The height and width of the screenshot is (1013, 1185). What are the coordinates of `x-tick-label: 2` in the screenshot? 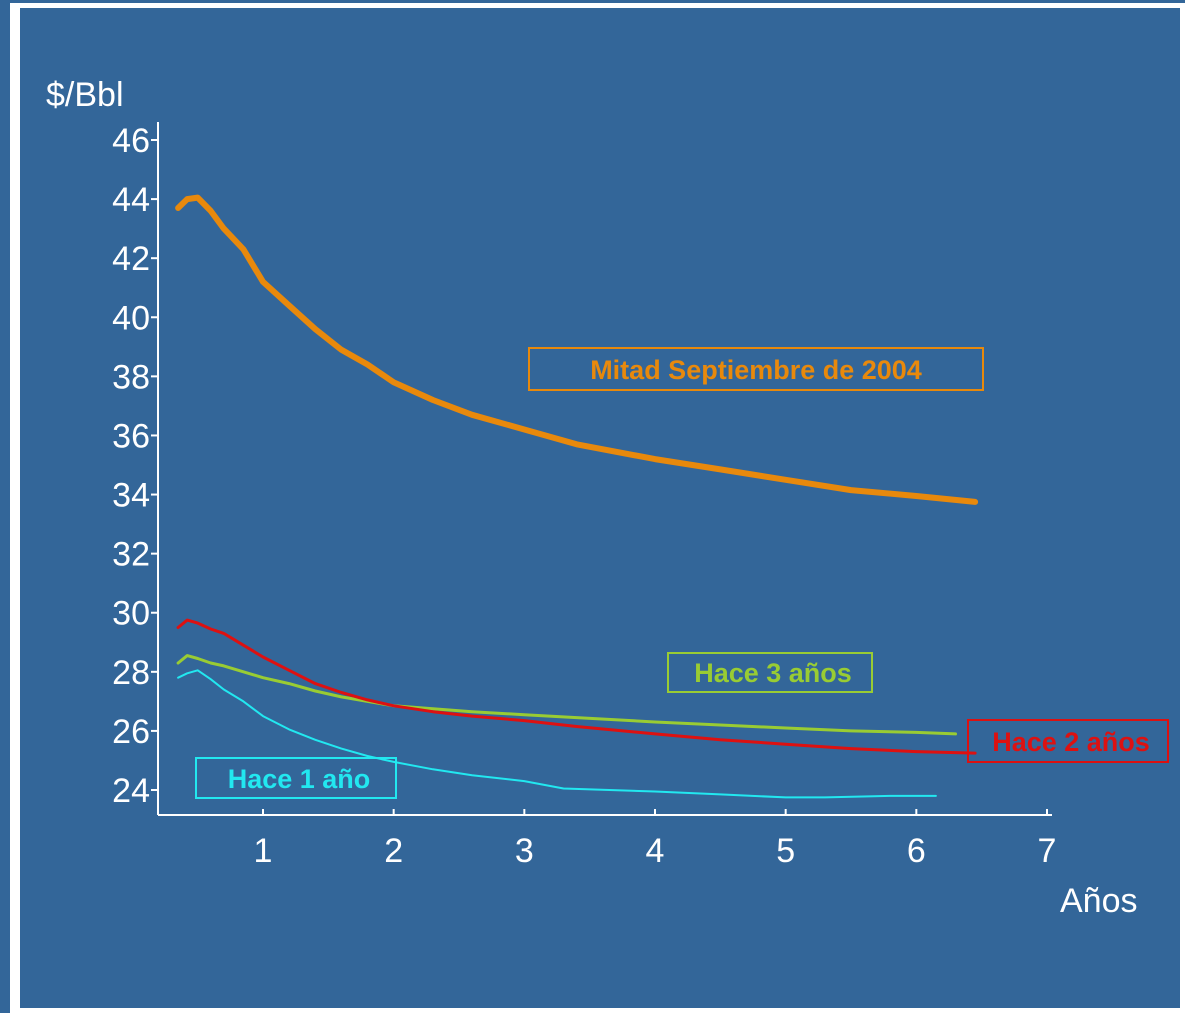 It's located at (393, 851).